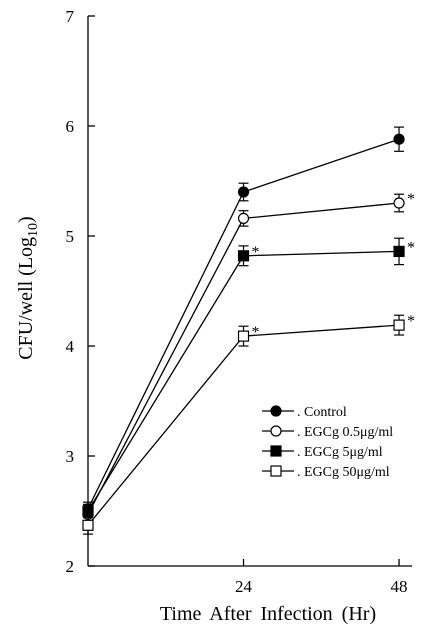  I want to click on y-tick-label: 7, so click(70, 16).